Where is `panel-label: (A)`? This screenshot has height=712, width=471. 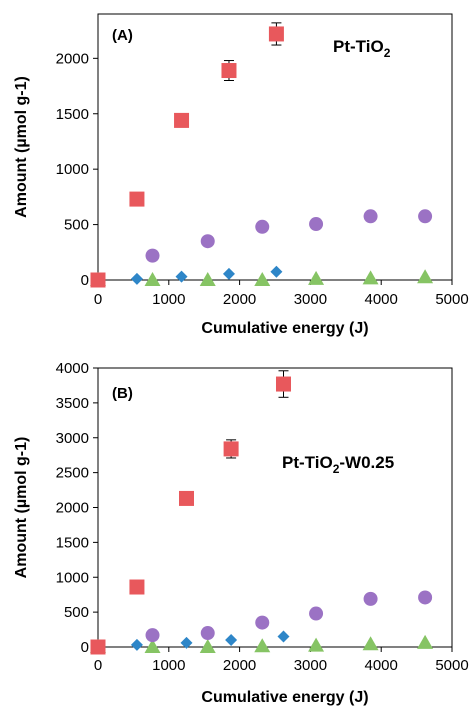
panel-label: (A) is located at coordinates (122, 35).